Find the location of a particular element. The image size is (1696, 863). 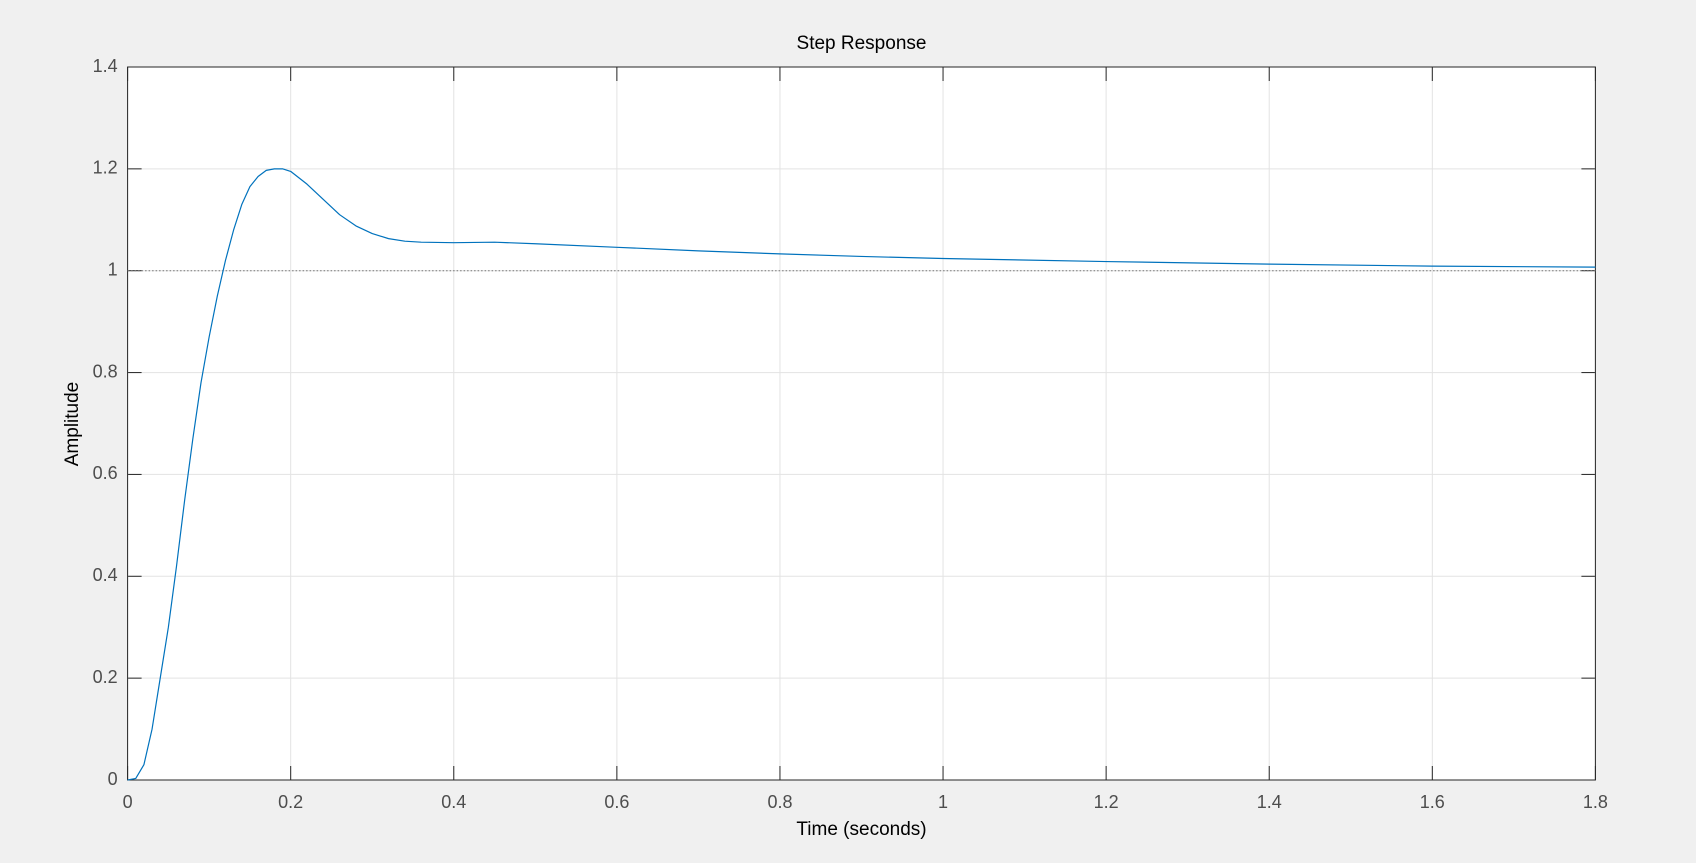

y-tick-label: 0 is located at coordinates (113, 779).